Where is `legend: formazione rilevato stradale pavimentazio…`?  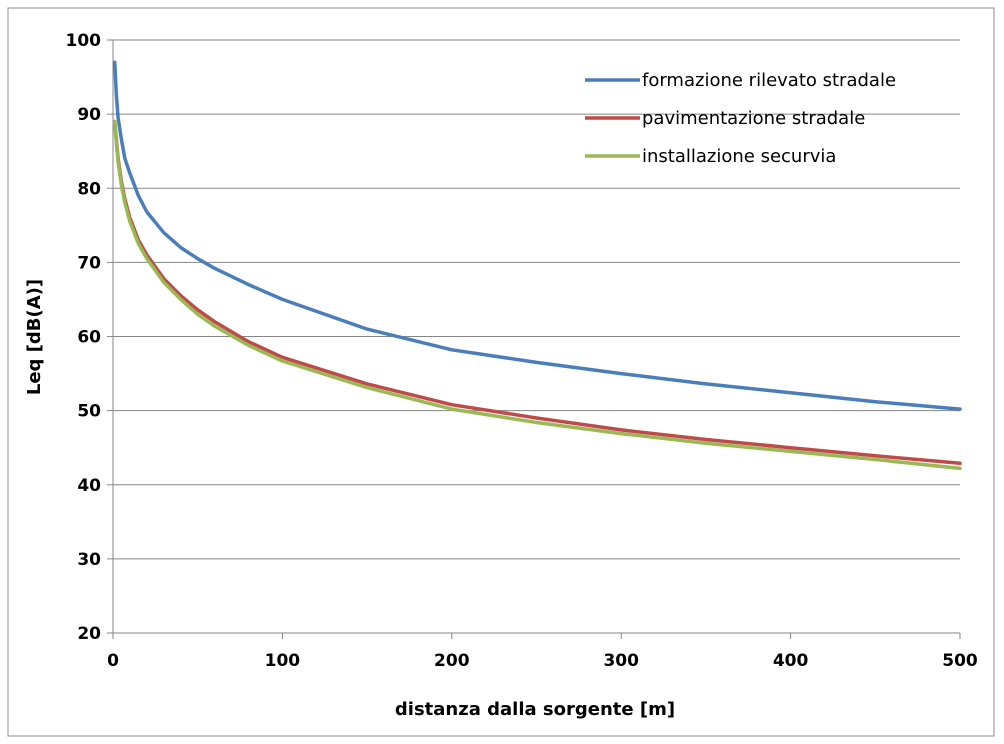 legend: formazione rilevato stradale pavimentazio… is located at coordinates (740, 118).